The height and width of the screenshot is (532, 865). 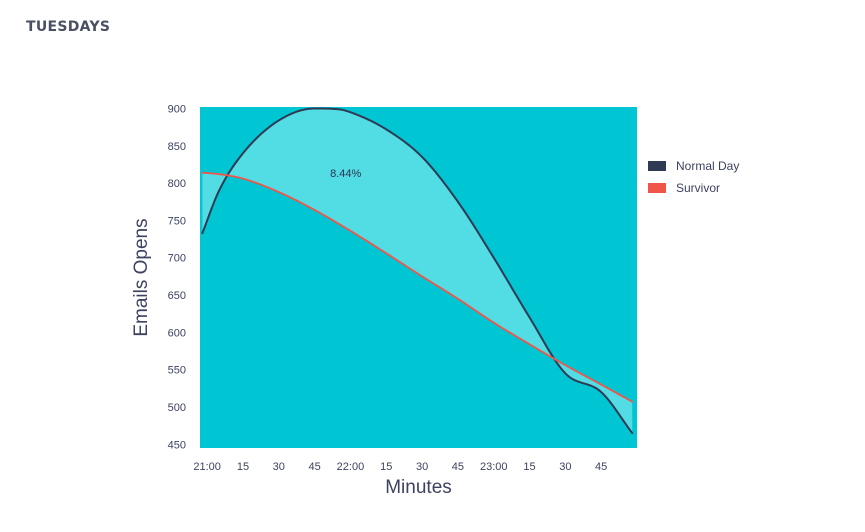 I want to click on legend: Normal Day Survivor, so click(x=693, y=177).